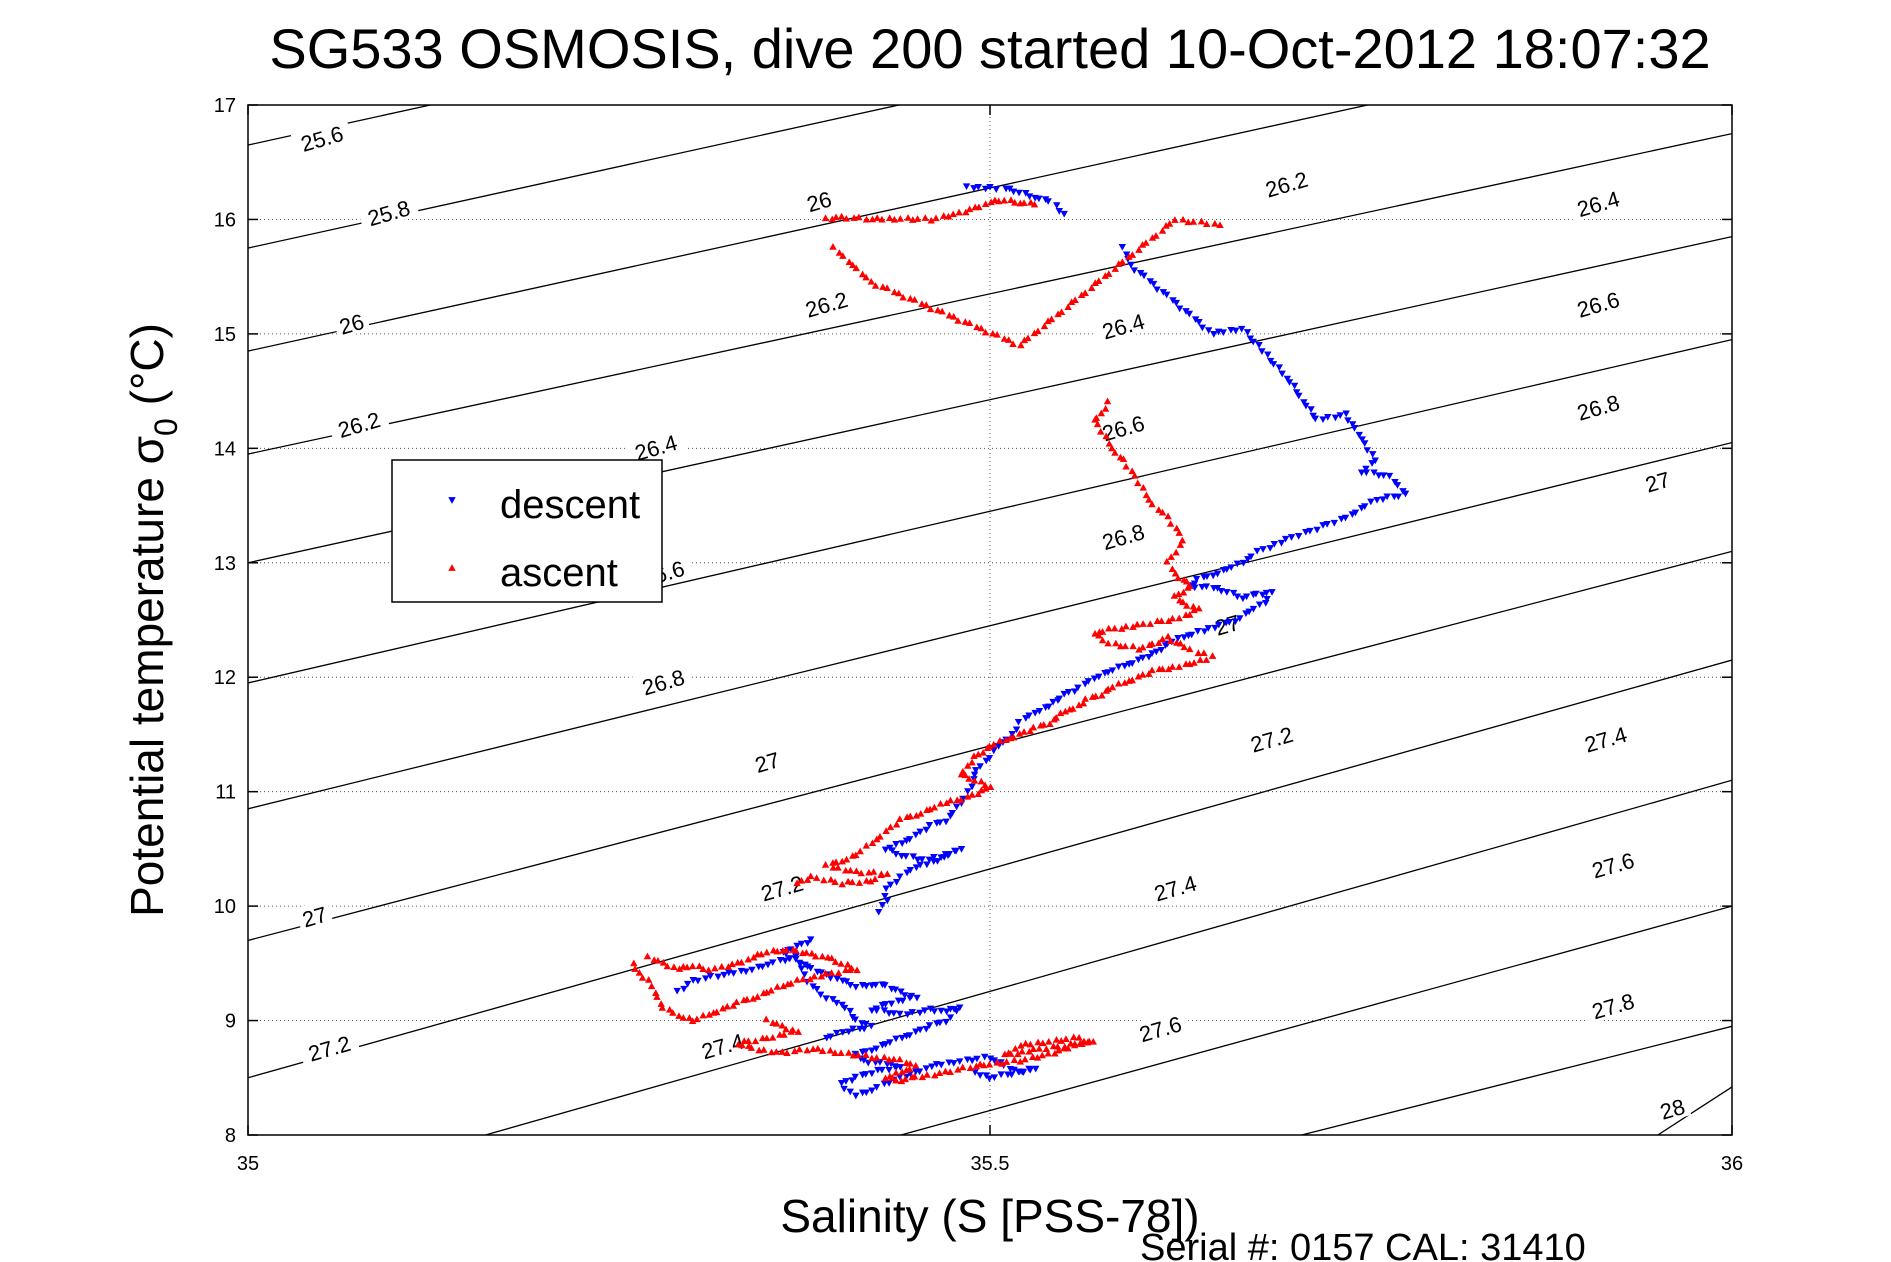 The height and width of the screenshot is (1262, 1891). I want to click on y-tick-label: 12, so click(225, 678).